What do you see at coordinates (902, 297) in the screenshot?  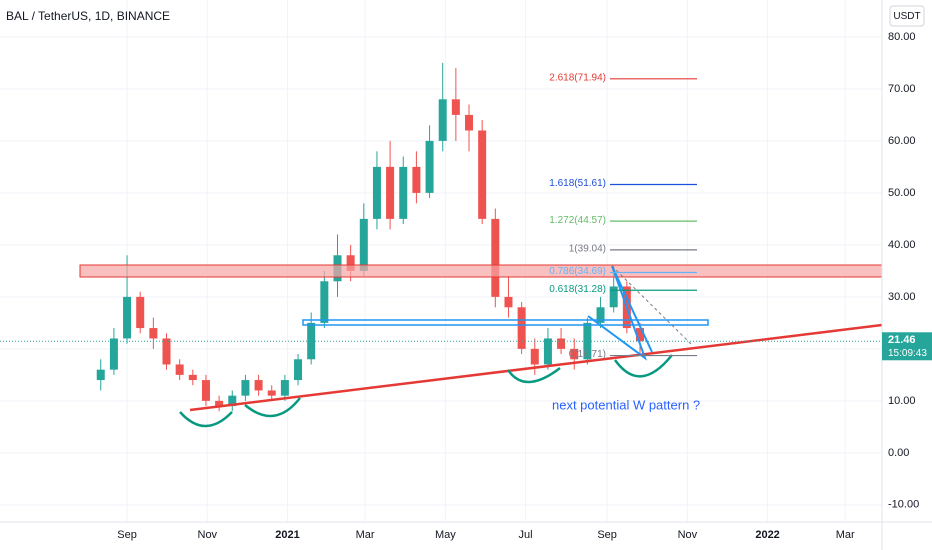 I see `y-tick-label: 30.00` at bounding box center [902, 297].